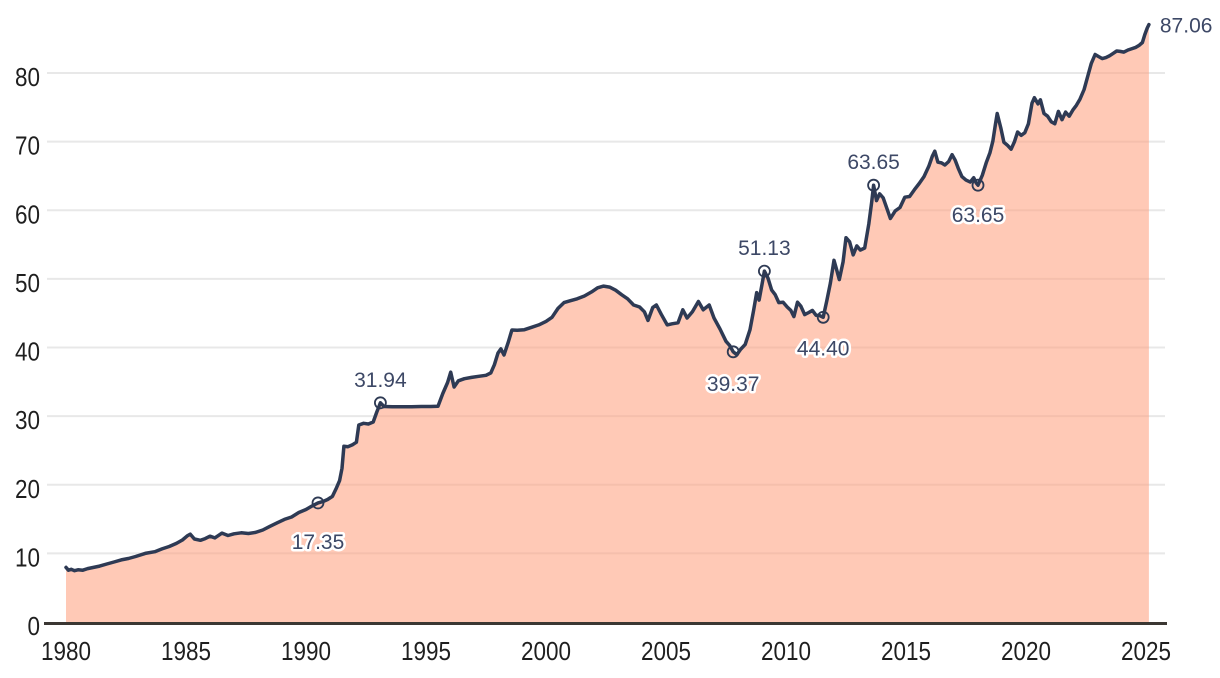 The height and width of the screenshot is (678, 1220). What do you see at coordinates (186, 651) in the screenshot?
I see `x-tick-label: 1985` at bounding box center [186, 651].